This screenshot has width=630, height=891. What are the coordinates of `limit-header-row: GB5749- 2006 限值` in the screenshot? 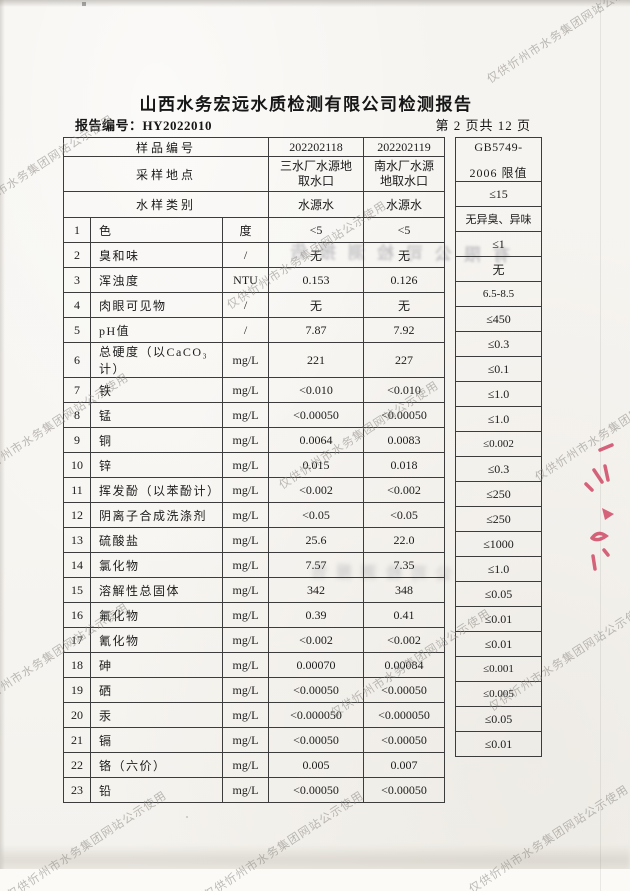 It's located at (498, 159).